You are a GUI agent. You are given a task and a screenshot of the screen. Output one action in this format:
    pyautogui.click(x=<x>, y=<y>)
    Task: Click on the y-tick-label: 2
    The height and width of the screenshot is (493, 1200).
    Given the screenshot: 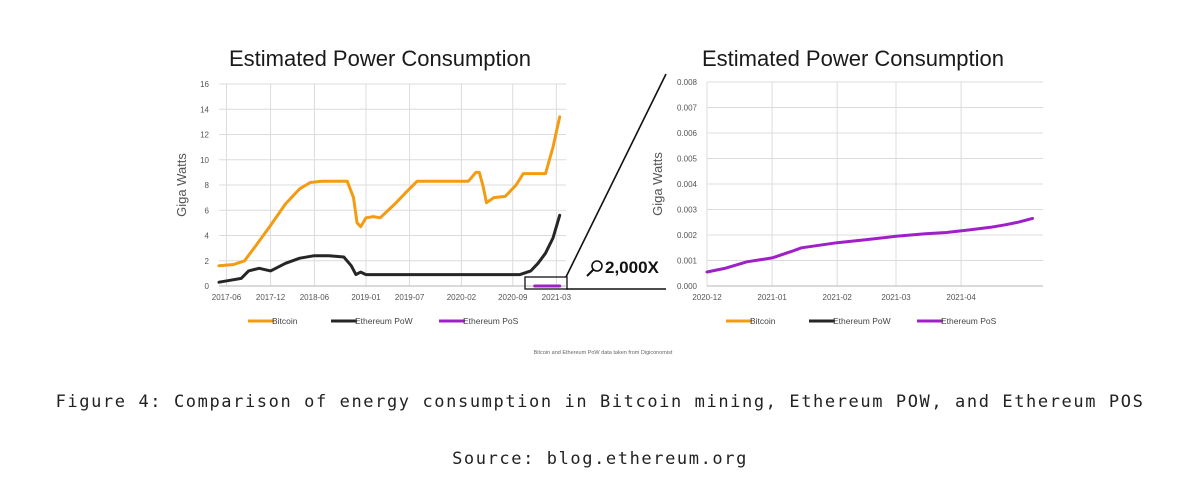 What is the action you would take?
    pyautogui.click(x=207, y=261)
    